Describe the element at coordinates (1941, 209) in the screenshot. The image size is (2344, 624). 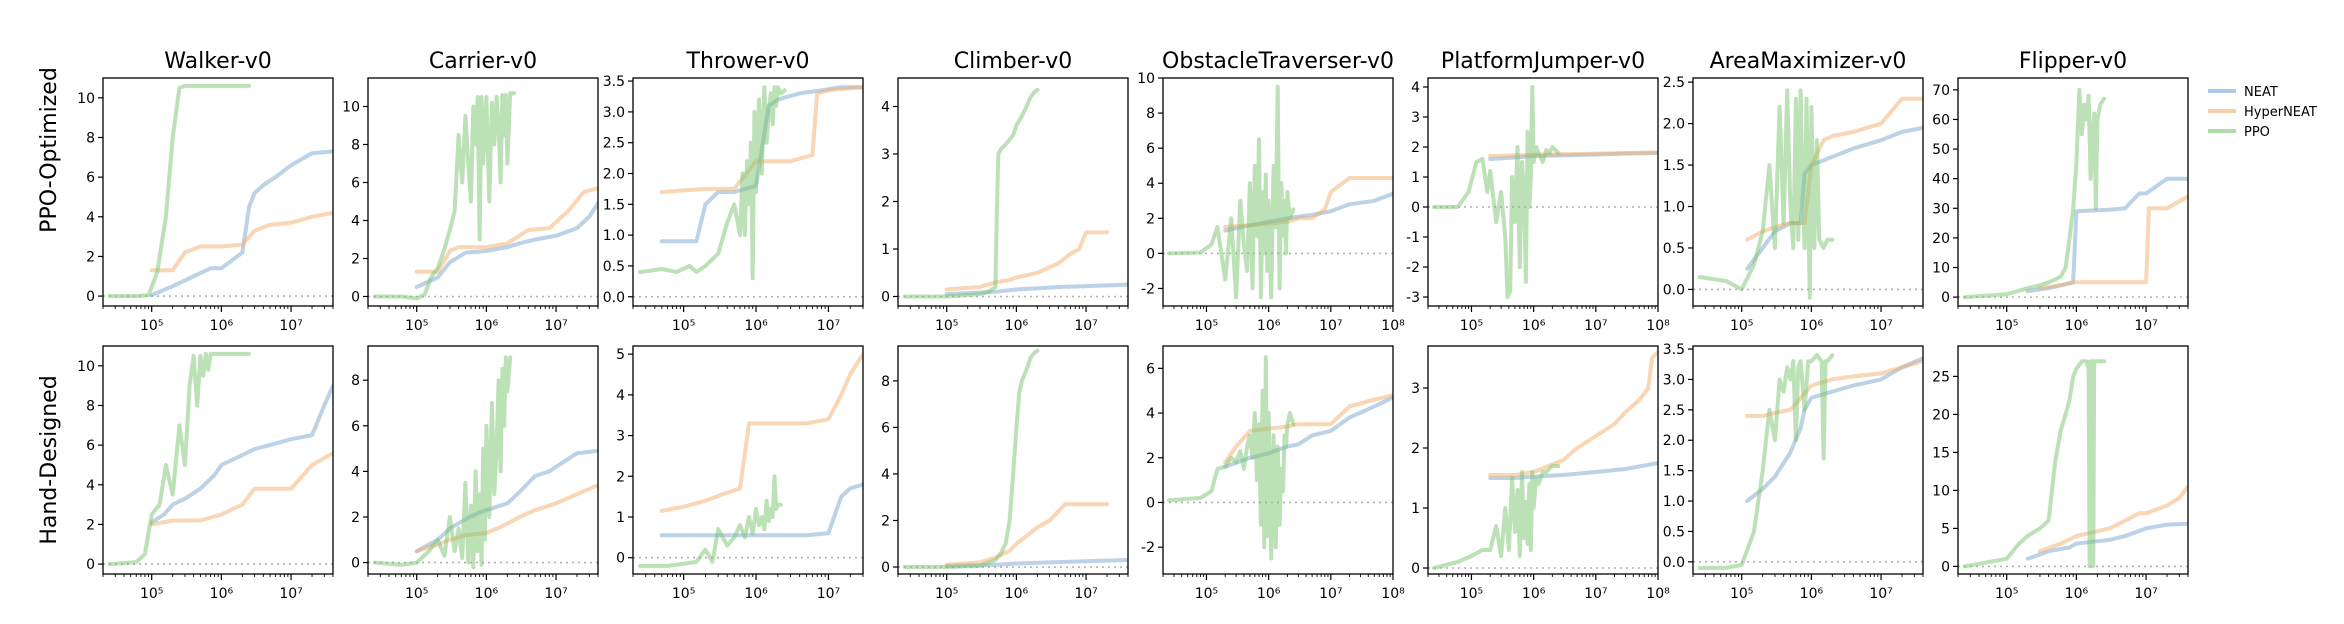
I see `y-tick-label: 30` at that location.